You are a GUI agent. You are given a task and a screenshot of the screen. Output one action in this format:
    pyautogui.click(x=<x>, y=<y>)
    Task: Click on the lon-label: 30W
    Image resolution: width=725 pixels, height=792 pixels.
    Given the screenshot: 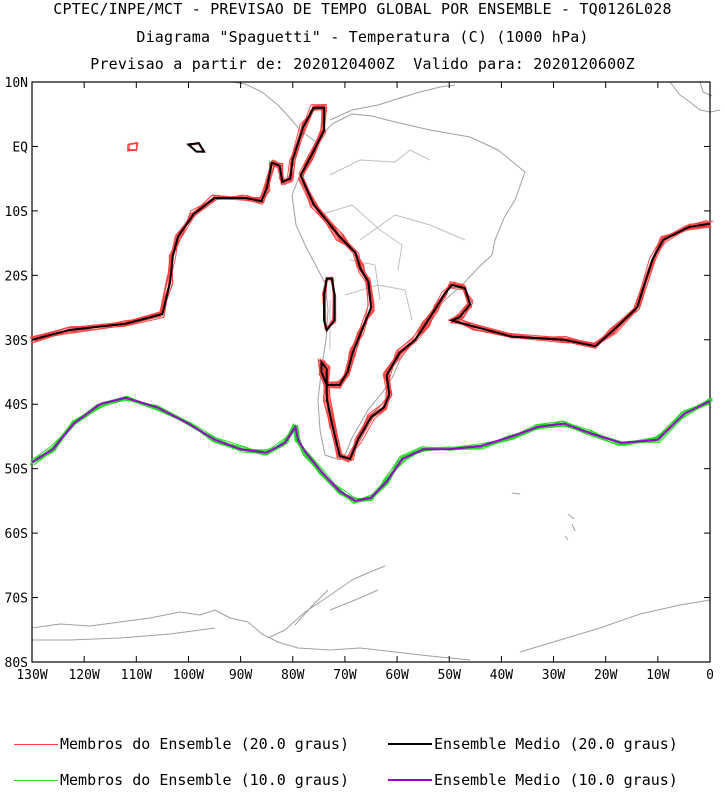 What is the action you would take?
    pyautogui.click(x=554, y=675)
    